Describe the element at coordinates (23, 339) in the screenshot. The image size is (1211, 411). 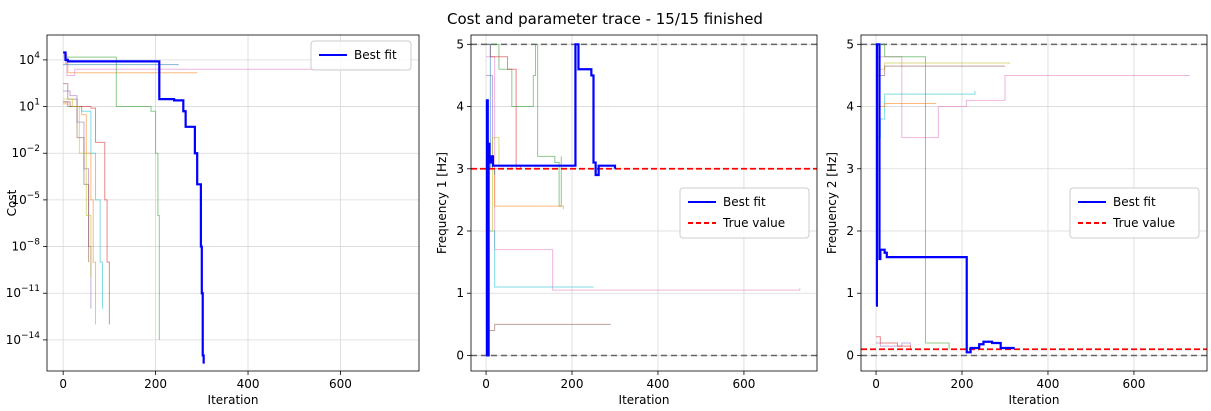
I see `y-tick-label: 10⁻¹⁴` at that location.